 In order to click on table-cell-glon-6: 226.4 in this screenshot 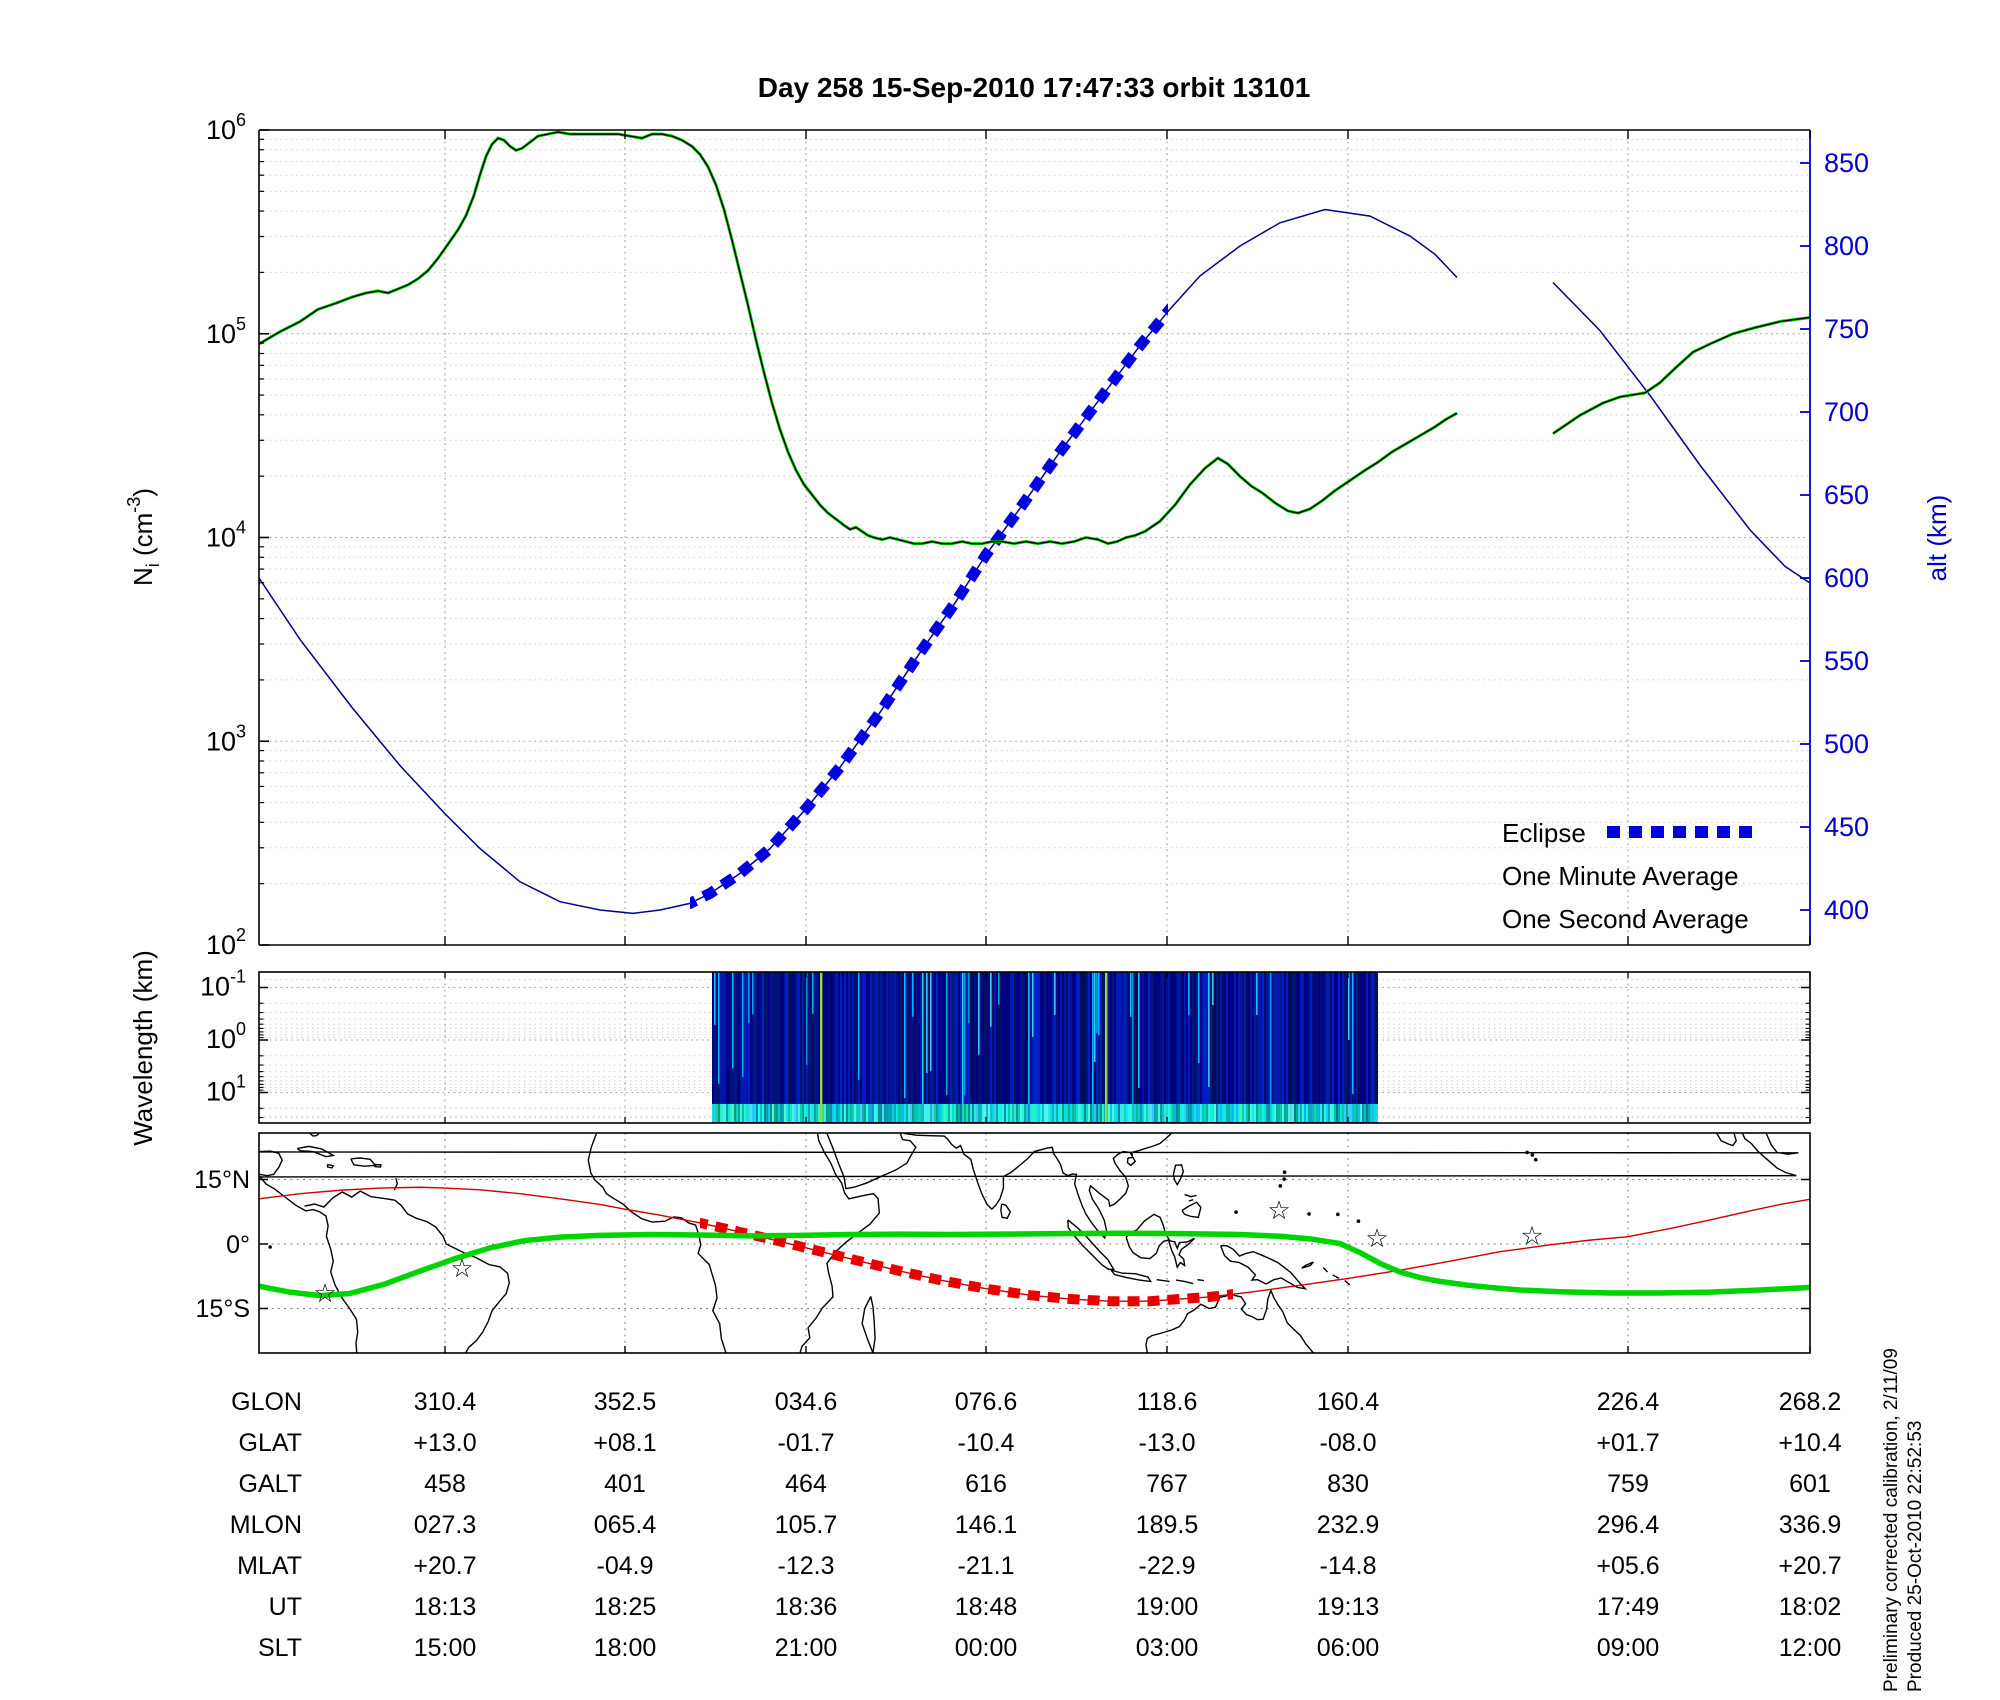, I will do `click(1628, 1402)`.